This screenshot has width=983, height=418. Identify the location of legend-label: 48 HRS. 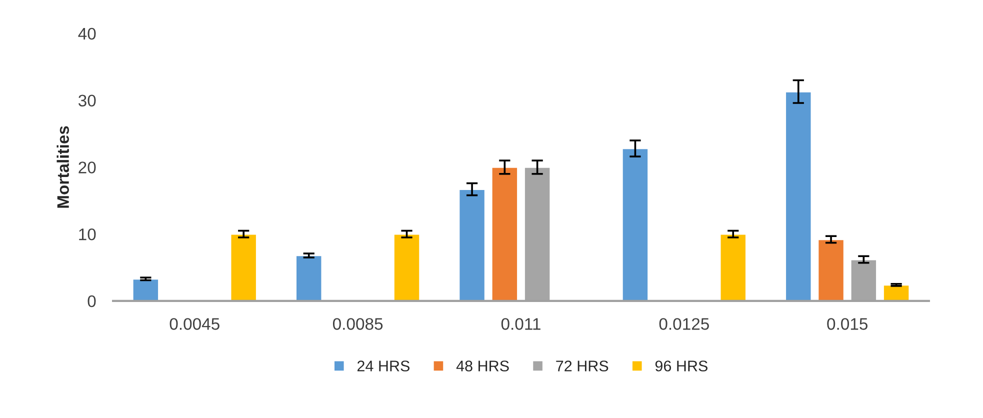
(482, 366).